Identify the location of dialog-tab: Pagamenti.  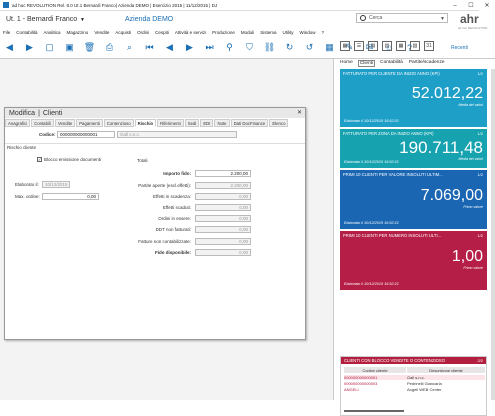
(89, 123).